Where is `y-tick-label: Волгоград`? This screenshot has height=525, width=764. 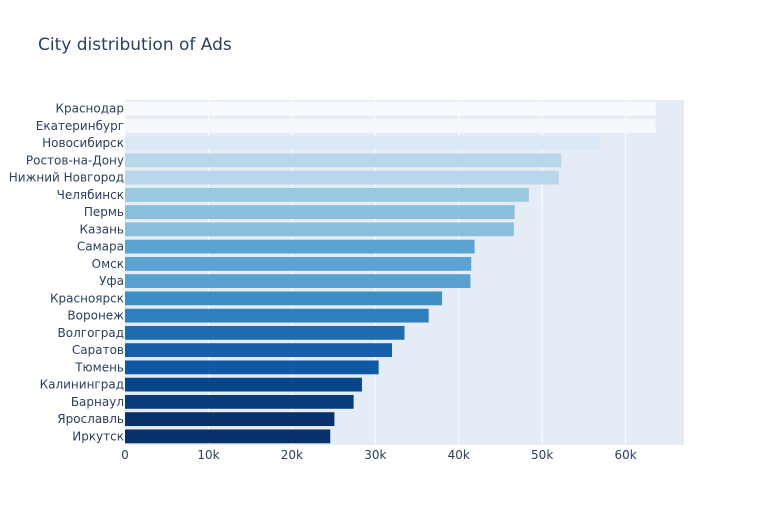
y-tick-label: Волгоград is located at coordinates (91, 333).